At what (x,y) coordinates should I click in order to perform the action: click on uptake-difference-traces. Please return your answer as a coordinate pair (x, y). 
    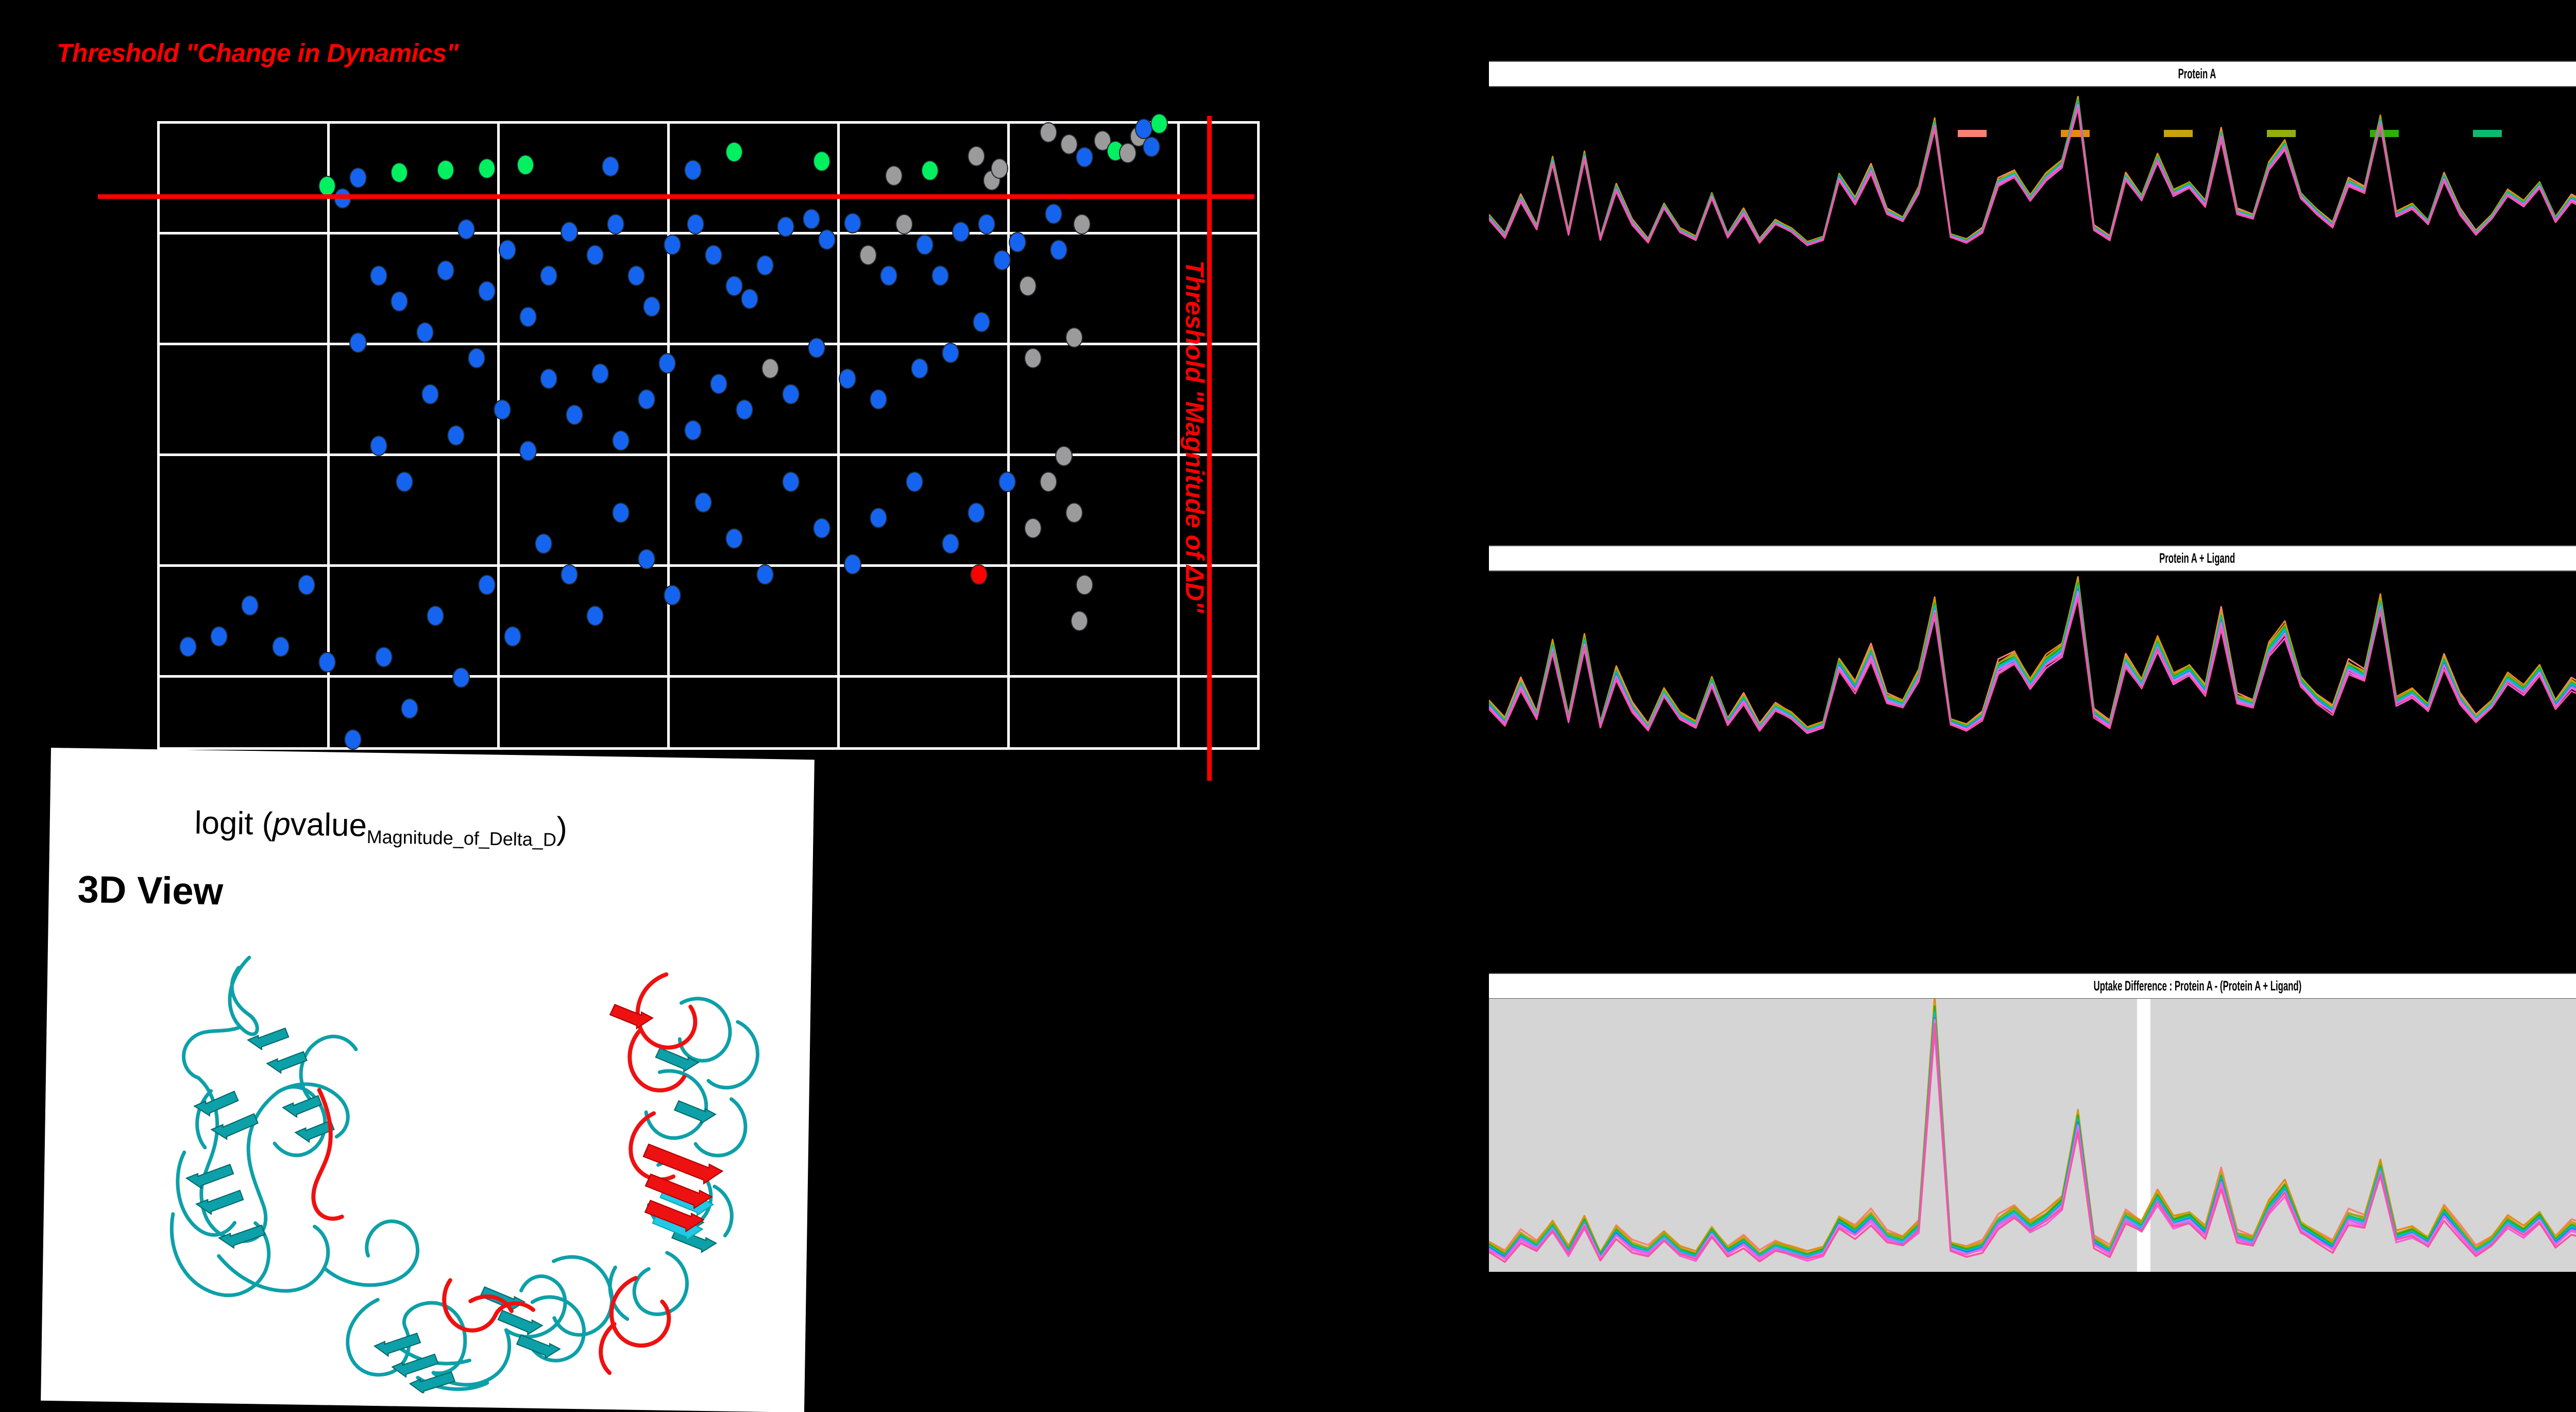
    Looking at the image, I should click on (2032, 1135).